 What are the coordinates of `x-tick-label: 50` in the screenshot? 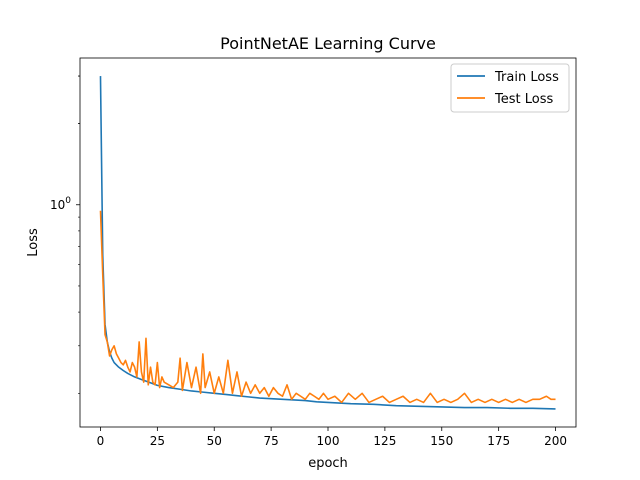 It's located at (214, 441).